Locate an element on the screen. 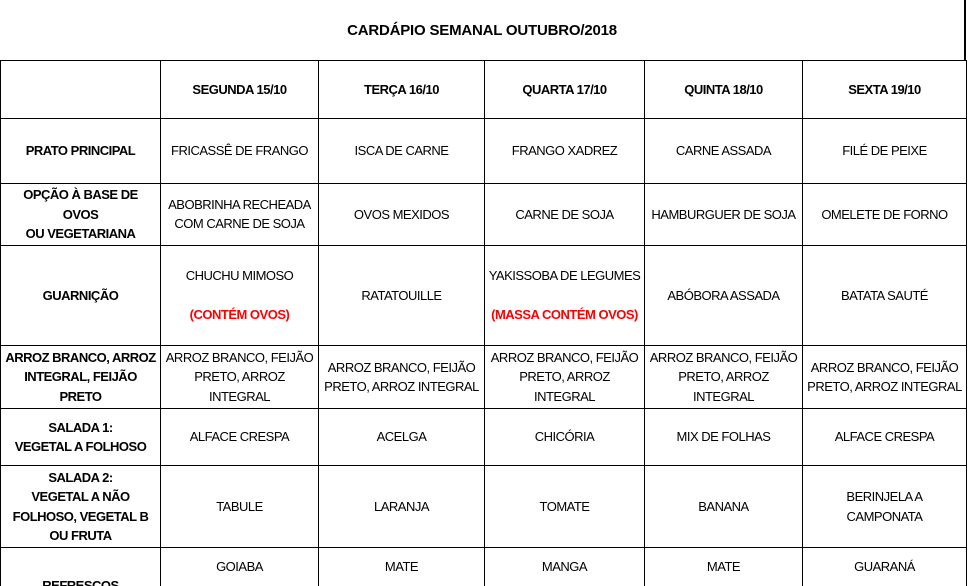 The width and height of the screenshot is (968, 586). contains-eggs-note: (MASSA CONTÉM OVOS) is located at coordinates (564, 314).